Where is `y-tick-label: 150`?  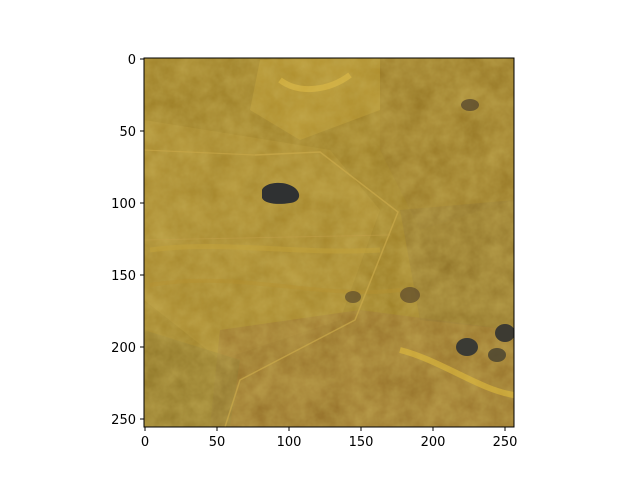
y-tick-label: 150 is located at coordinates (123, 276).